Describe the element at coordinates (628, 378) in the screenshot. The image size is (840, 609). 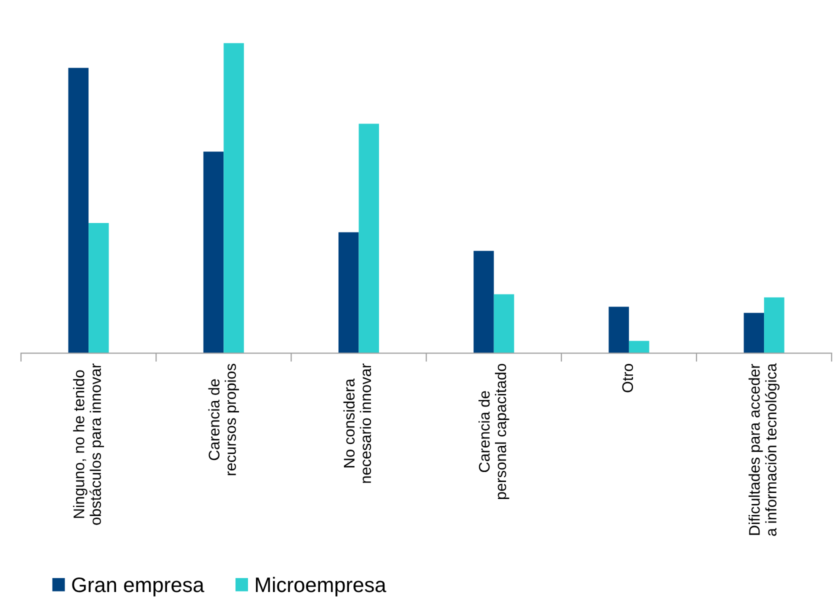
I see `x-tick-label: Otro` at that location.